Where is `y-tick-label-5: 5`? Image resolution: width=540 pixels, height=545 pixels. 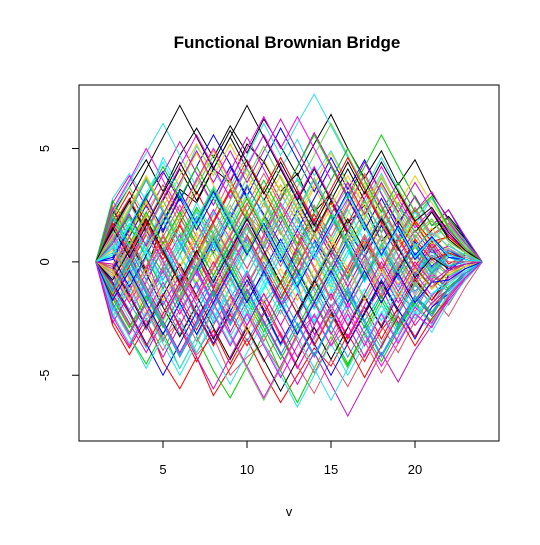
y-tick-label-5: 5 is located at coordinates (44, 148).